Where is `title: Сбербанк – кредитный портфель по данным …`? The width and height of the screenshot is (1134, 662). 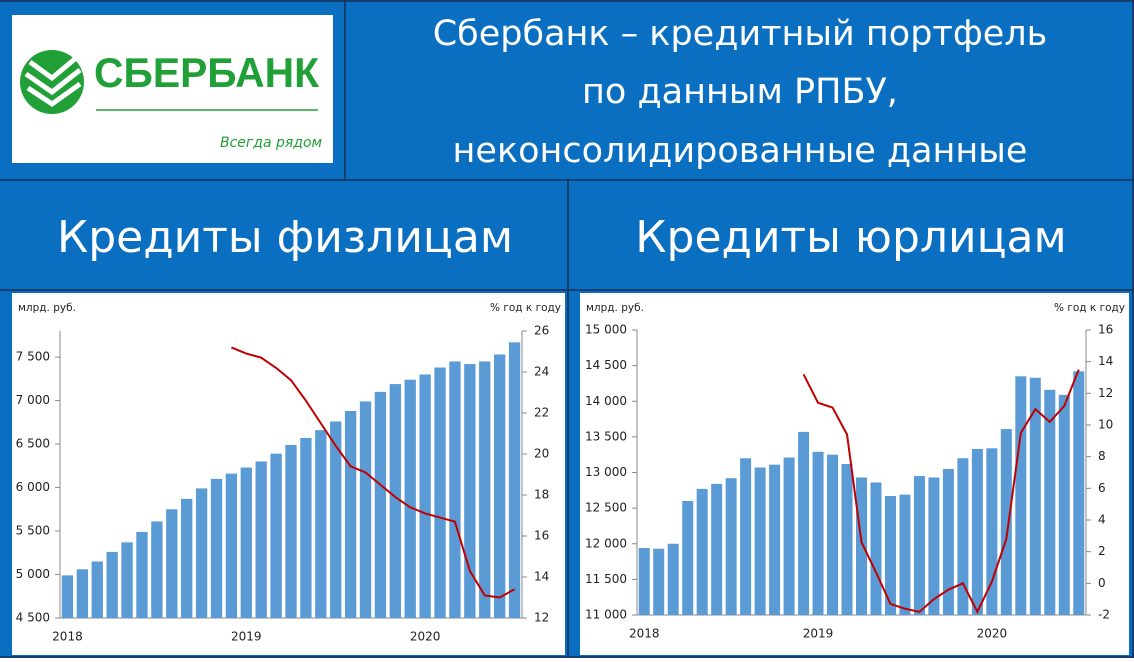 title: Сбербанк – кредитный портфель по данным … is located at coordinates (740, 92).